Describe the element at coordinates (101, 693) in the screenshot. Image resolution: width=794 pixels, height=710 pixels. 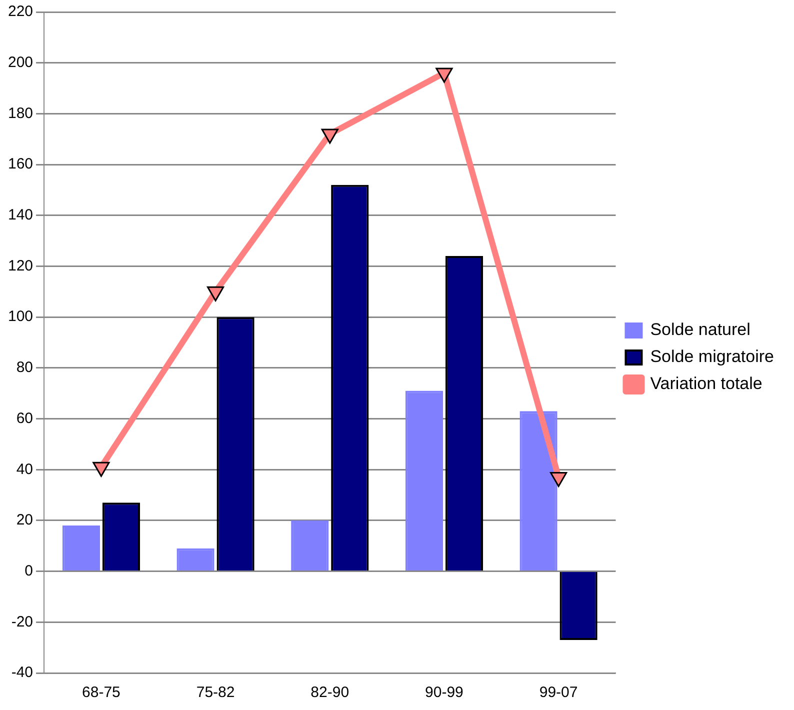
I see `x-tick-label: 68-75` at that location.